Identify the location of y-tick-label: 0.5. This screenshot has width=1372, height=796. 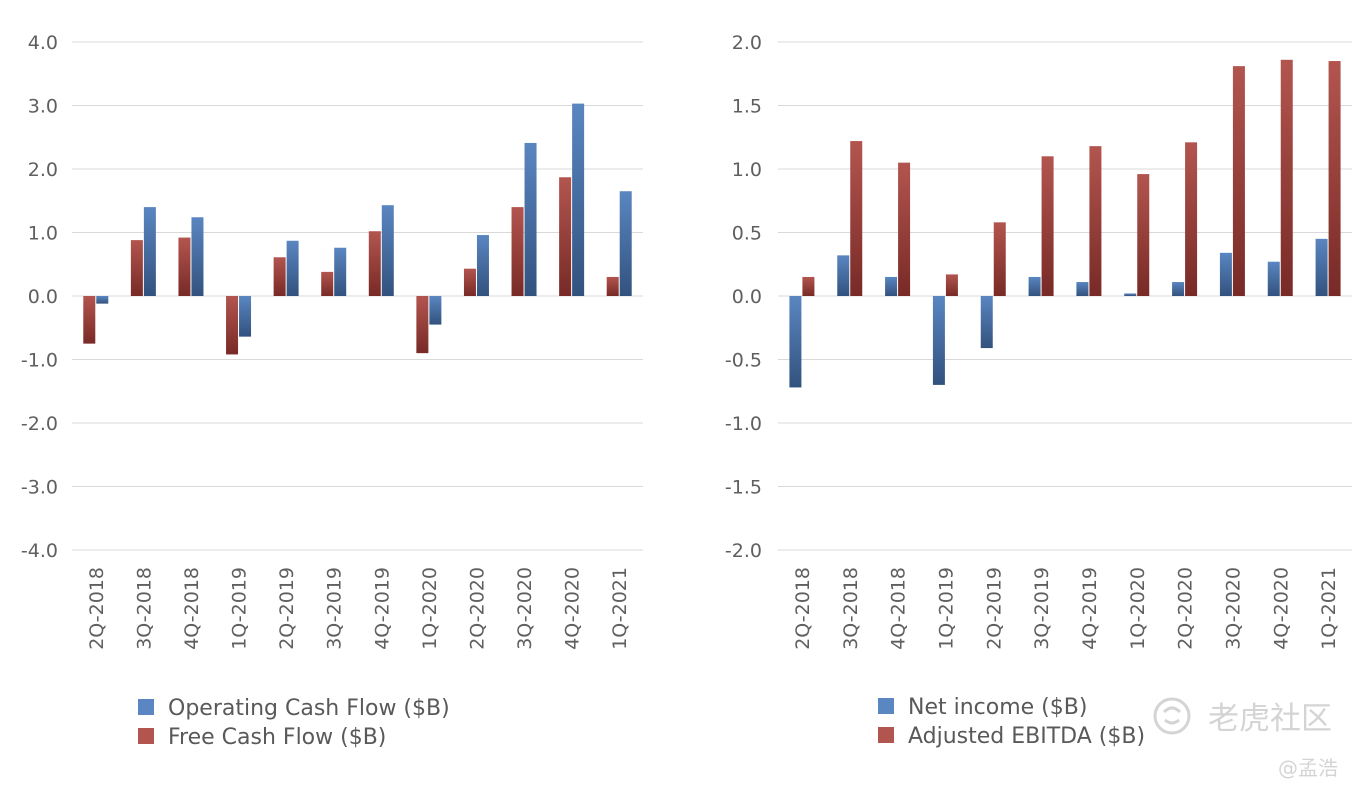
(747, 234).